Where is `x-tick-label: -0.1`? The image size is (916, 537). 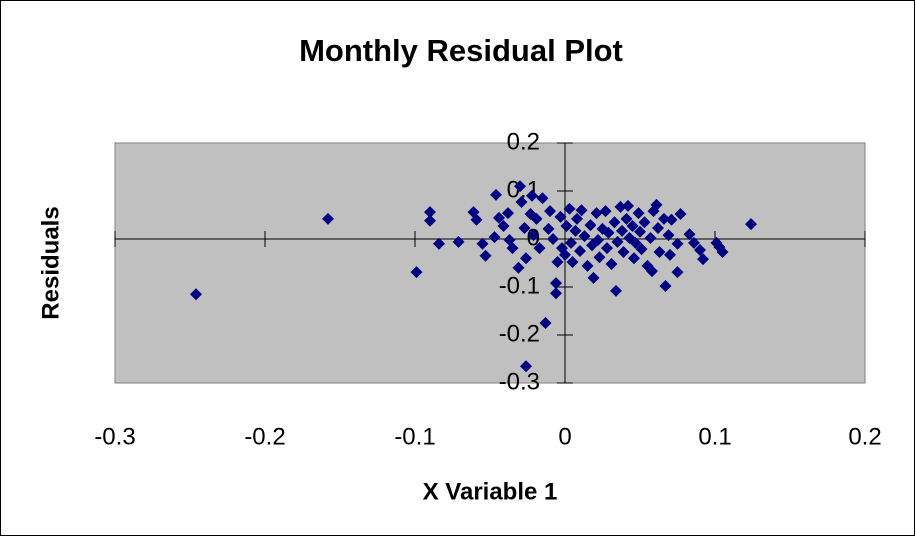 x-tick-label: -0.1 is located at coordinates (414, 436).